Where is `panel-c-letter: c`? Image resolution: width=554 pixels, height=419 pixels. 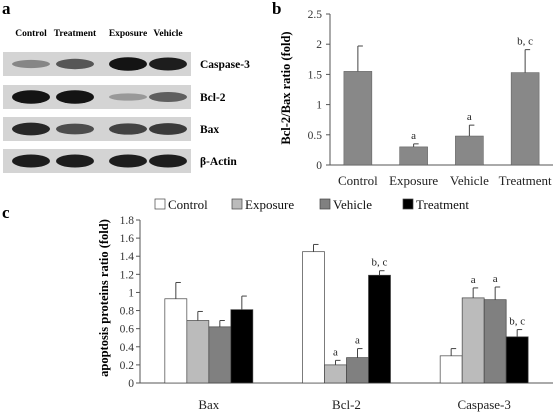
panel-c-letter: c is located at coordinates (6, 212).